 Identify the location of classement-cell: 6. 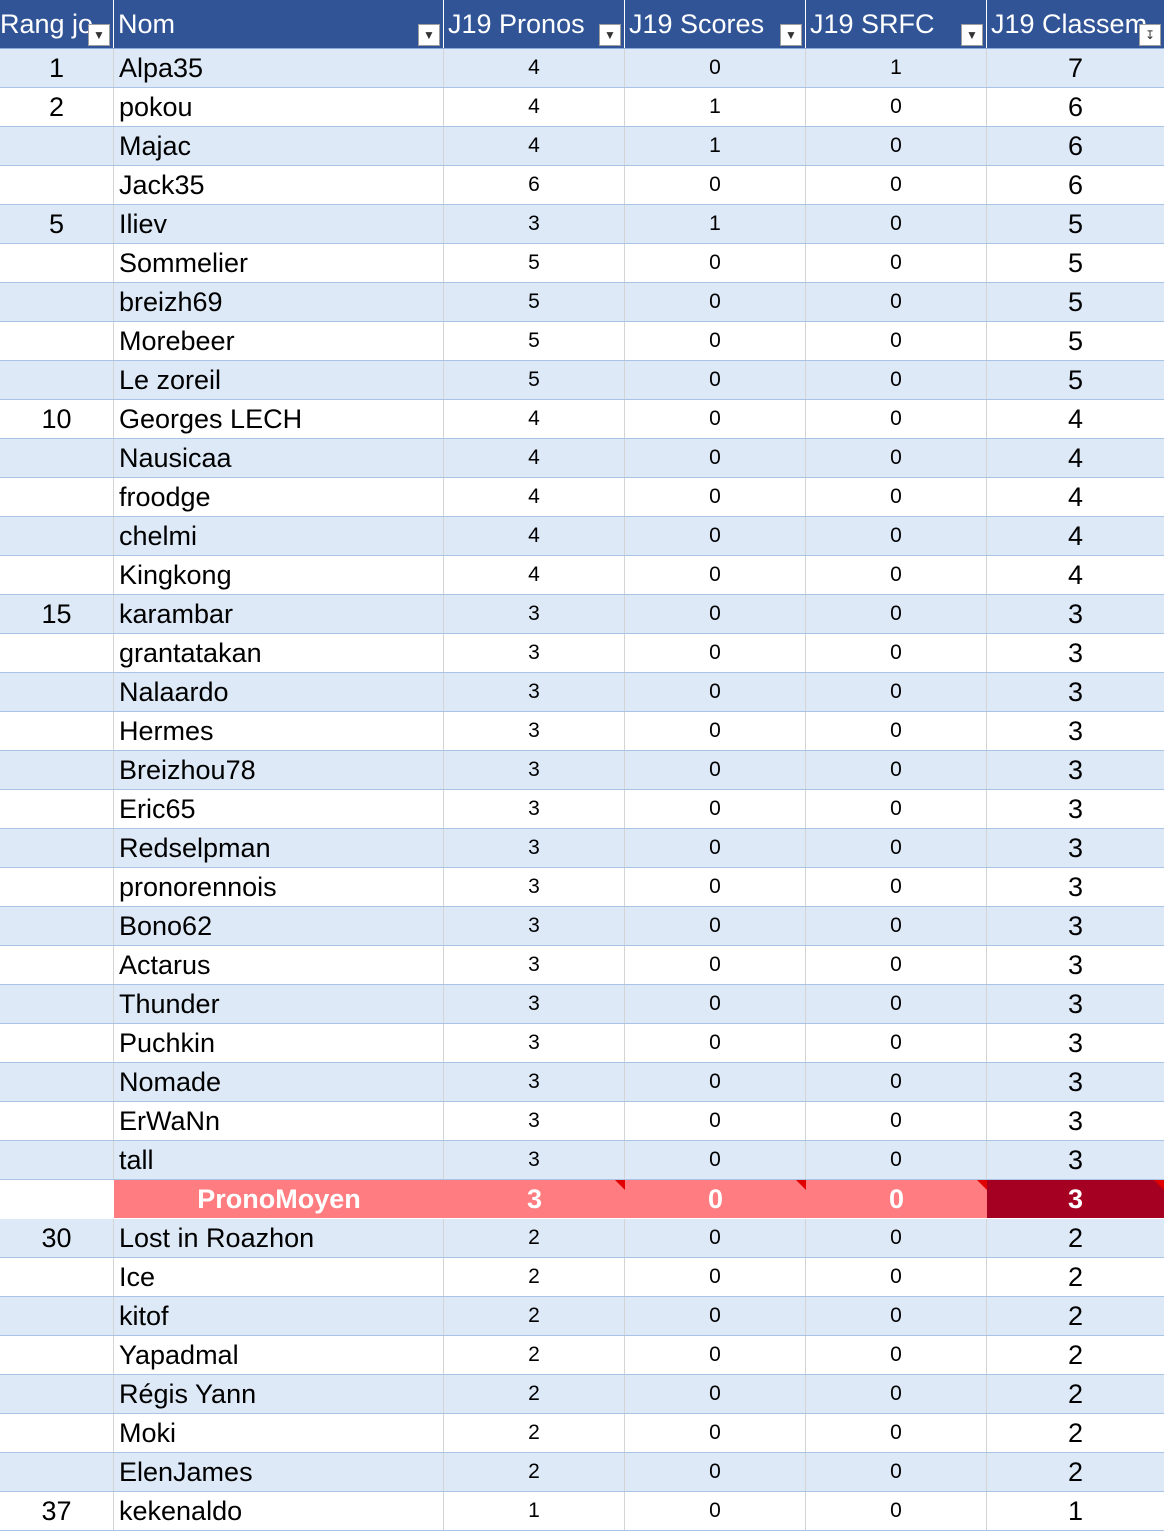
(1075, 184).